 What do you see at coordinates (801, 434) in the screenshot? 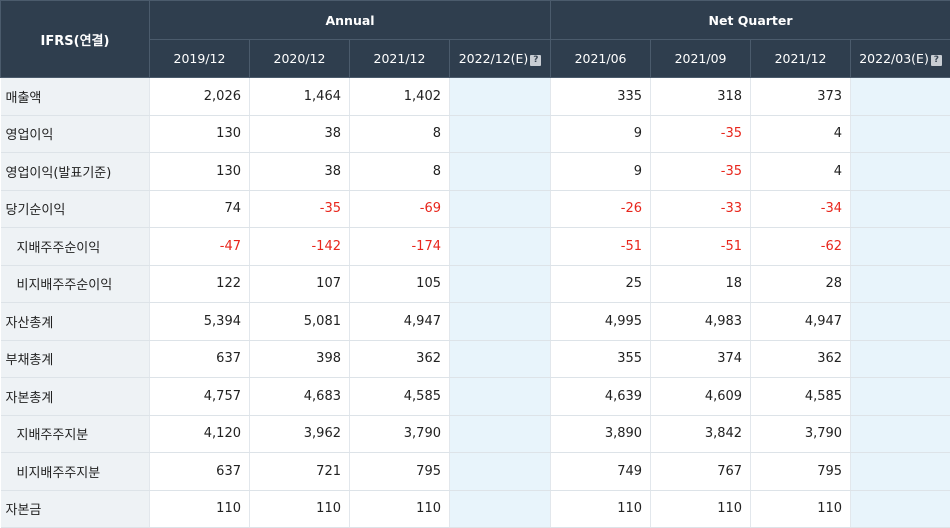
I see `value-cell: 3,790` at bounding box center [801, 434].